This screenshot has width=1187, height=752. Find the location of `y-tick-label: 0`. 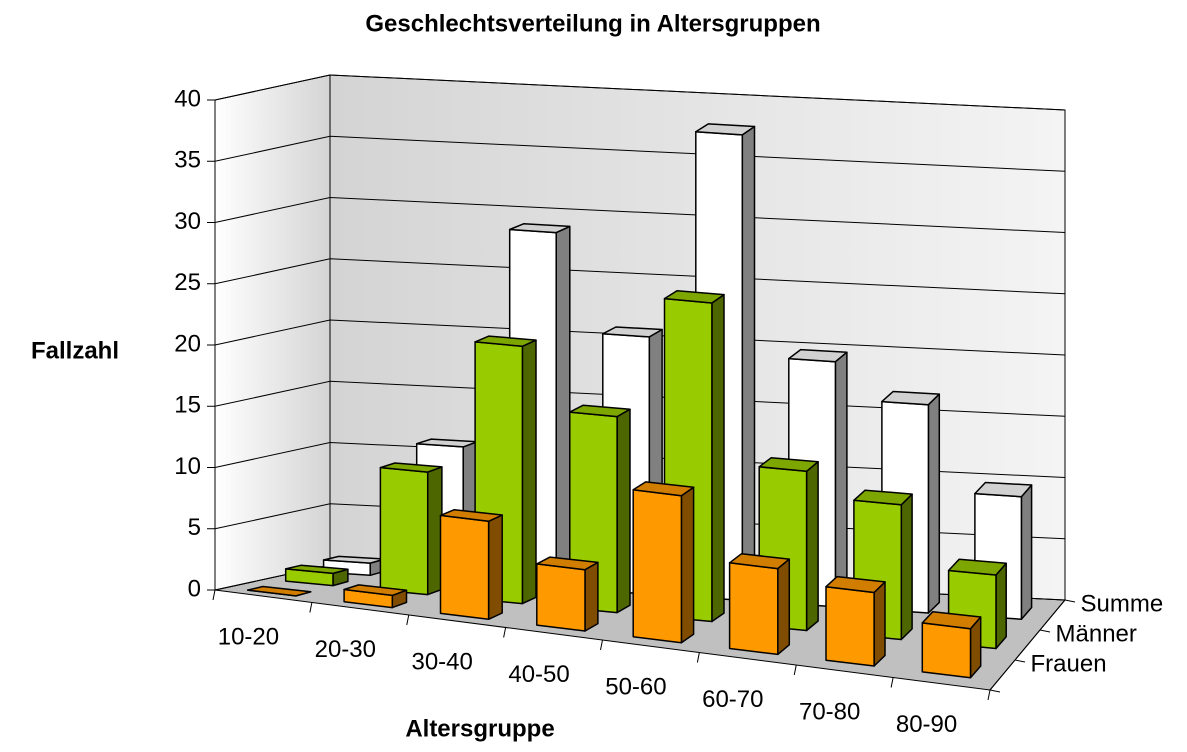

y-tick-label: 0 is located at coordinates (194, 588).